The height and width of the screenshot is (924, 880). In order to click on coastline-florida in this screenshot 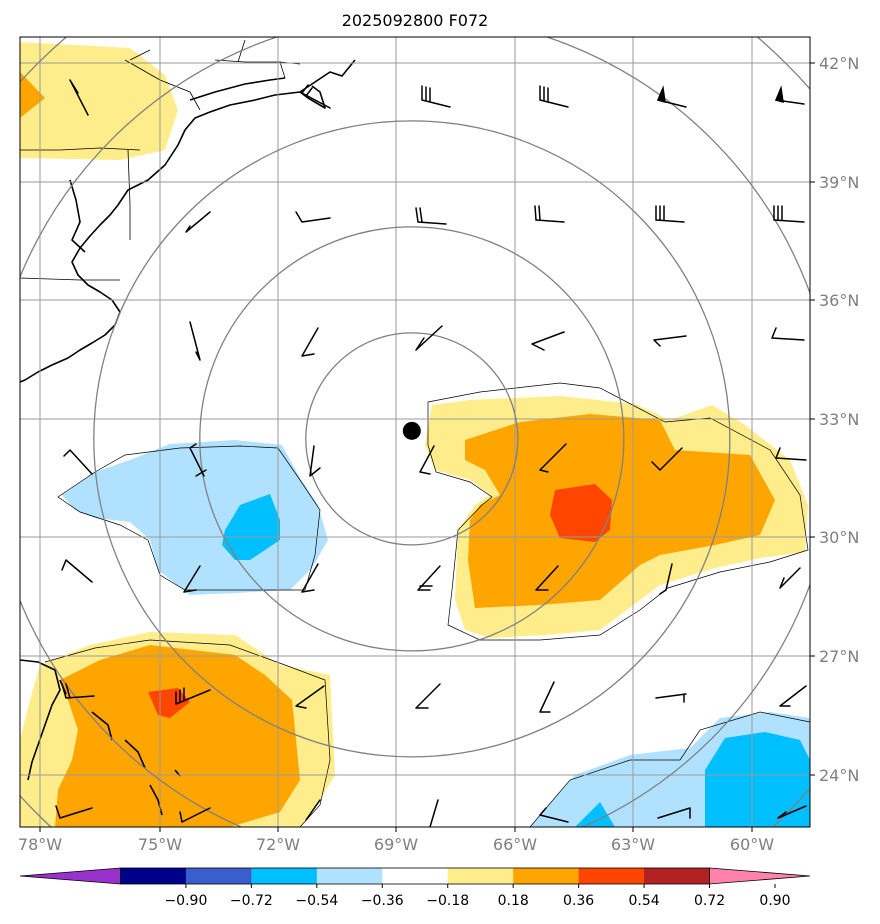, I will do `click(40, 720)`.